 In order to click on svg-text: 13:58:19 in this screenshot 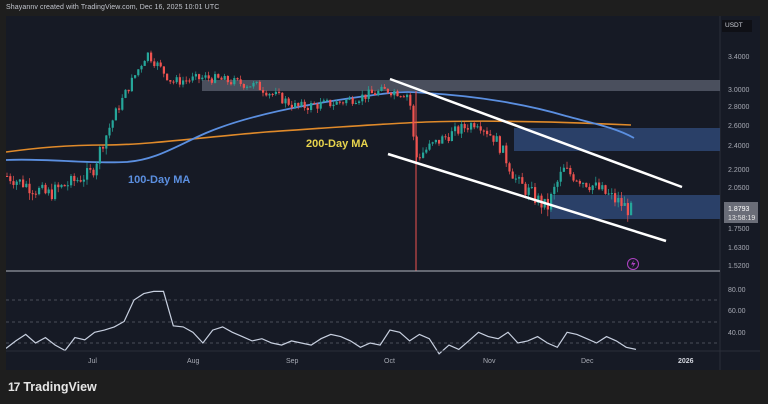, I will do `click(741, 218)`.